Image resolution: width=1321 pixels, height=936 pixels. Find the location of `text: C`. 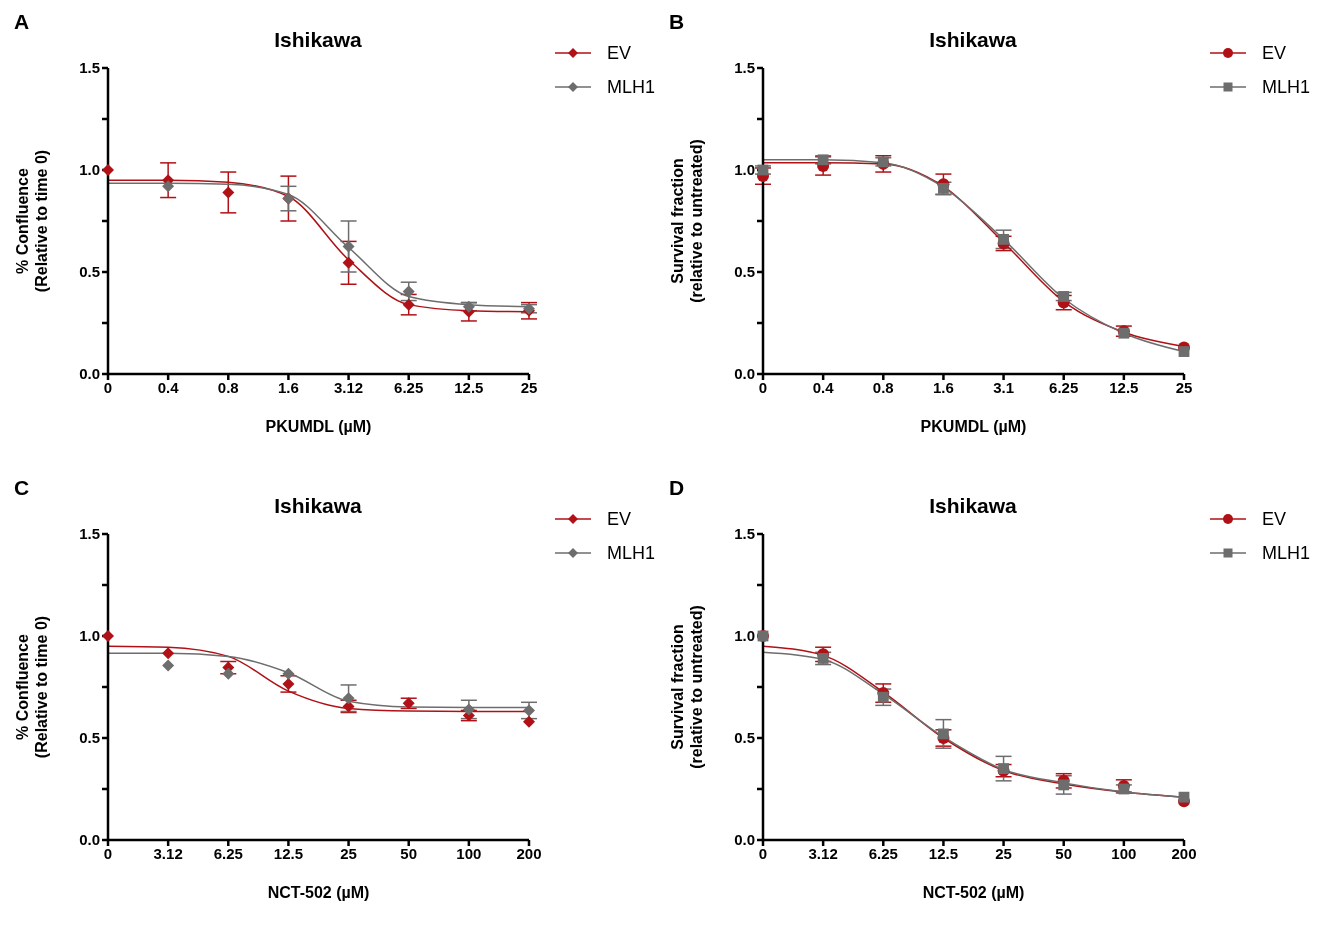

text: C is located at coordinates (22, 488).